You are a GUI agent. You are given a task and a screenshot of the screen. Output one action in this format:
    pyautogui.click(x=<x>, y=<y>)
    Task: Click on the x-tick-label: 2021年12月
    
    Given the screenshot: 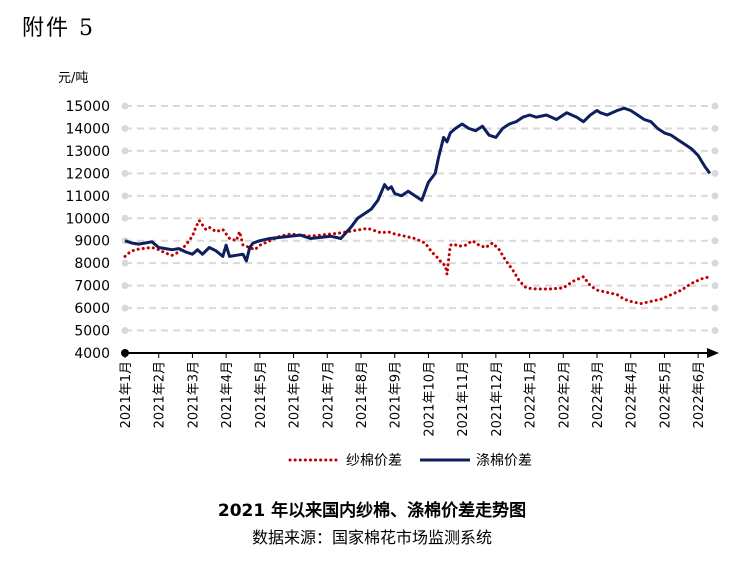 What is the action you would take?
    pyautogui.click(x=497, y=399)
    